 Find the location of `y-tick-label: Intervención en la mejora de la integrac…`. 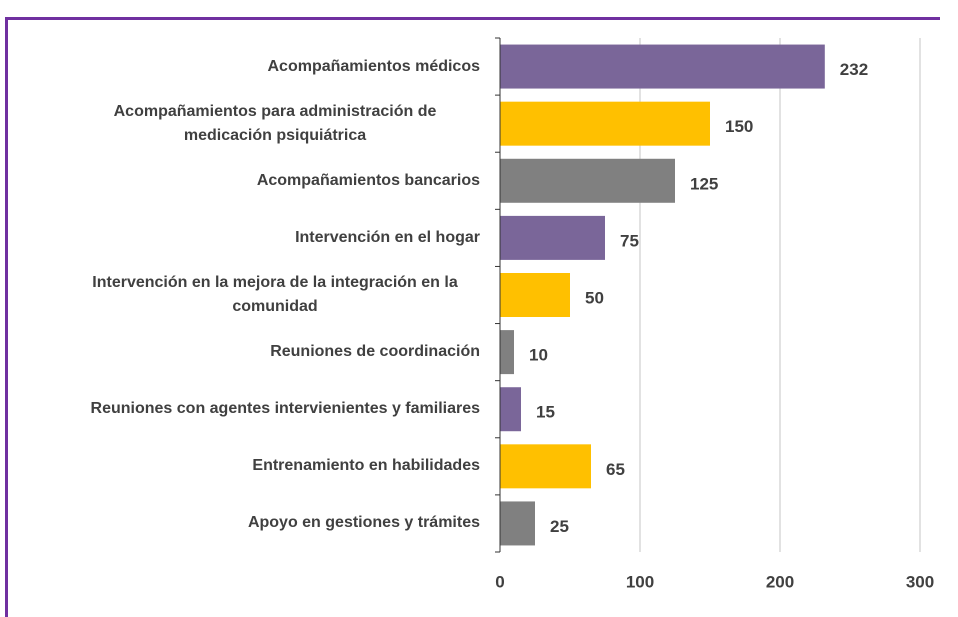

y-tick-label: Intervención en la mejora de la integrac… is located at coordinates (275, 294).